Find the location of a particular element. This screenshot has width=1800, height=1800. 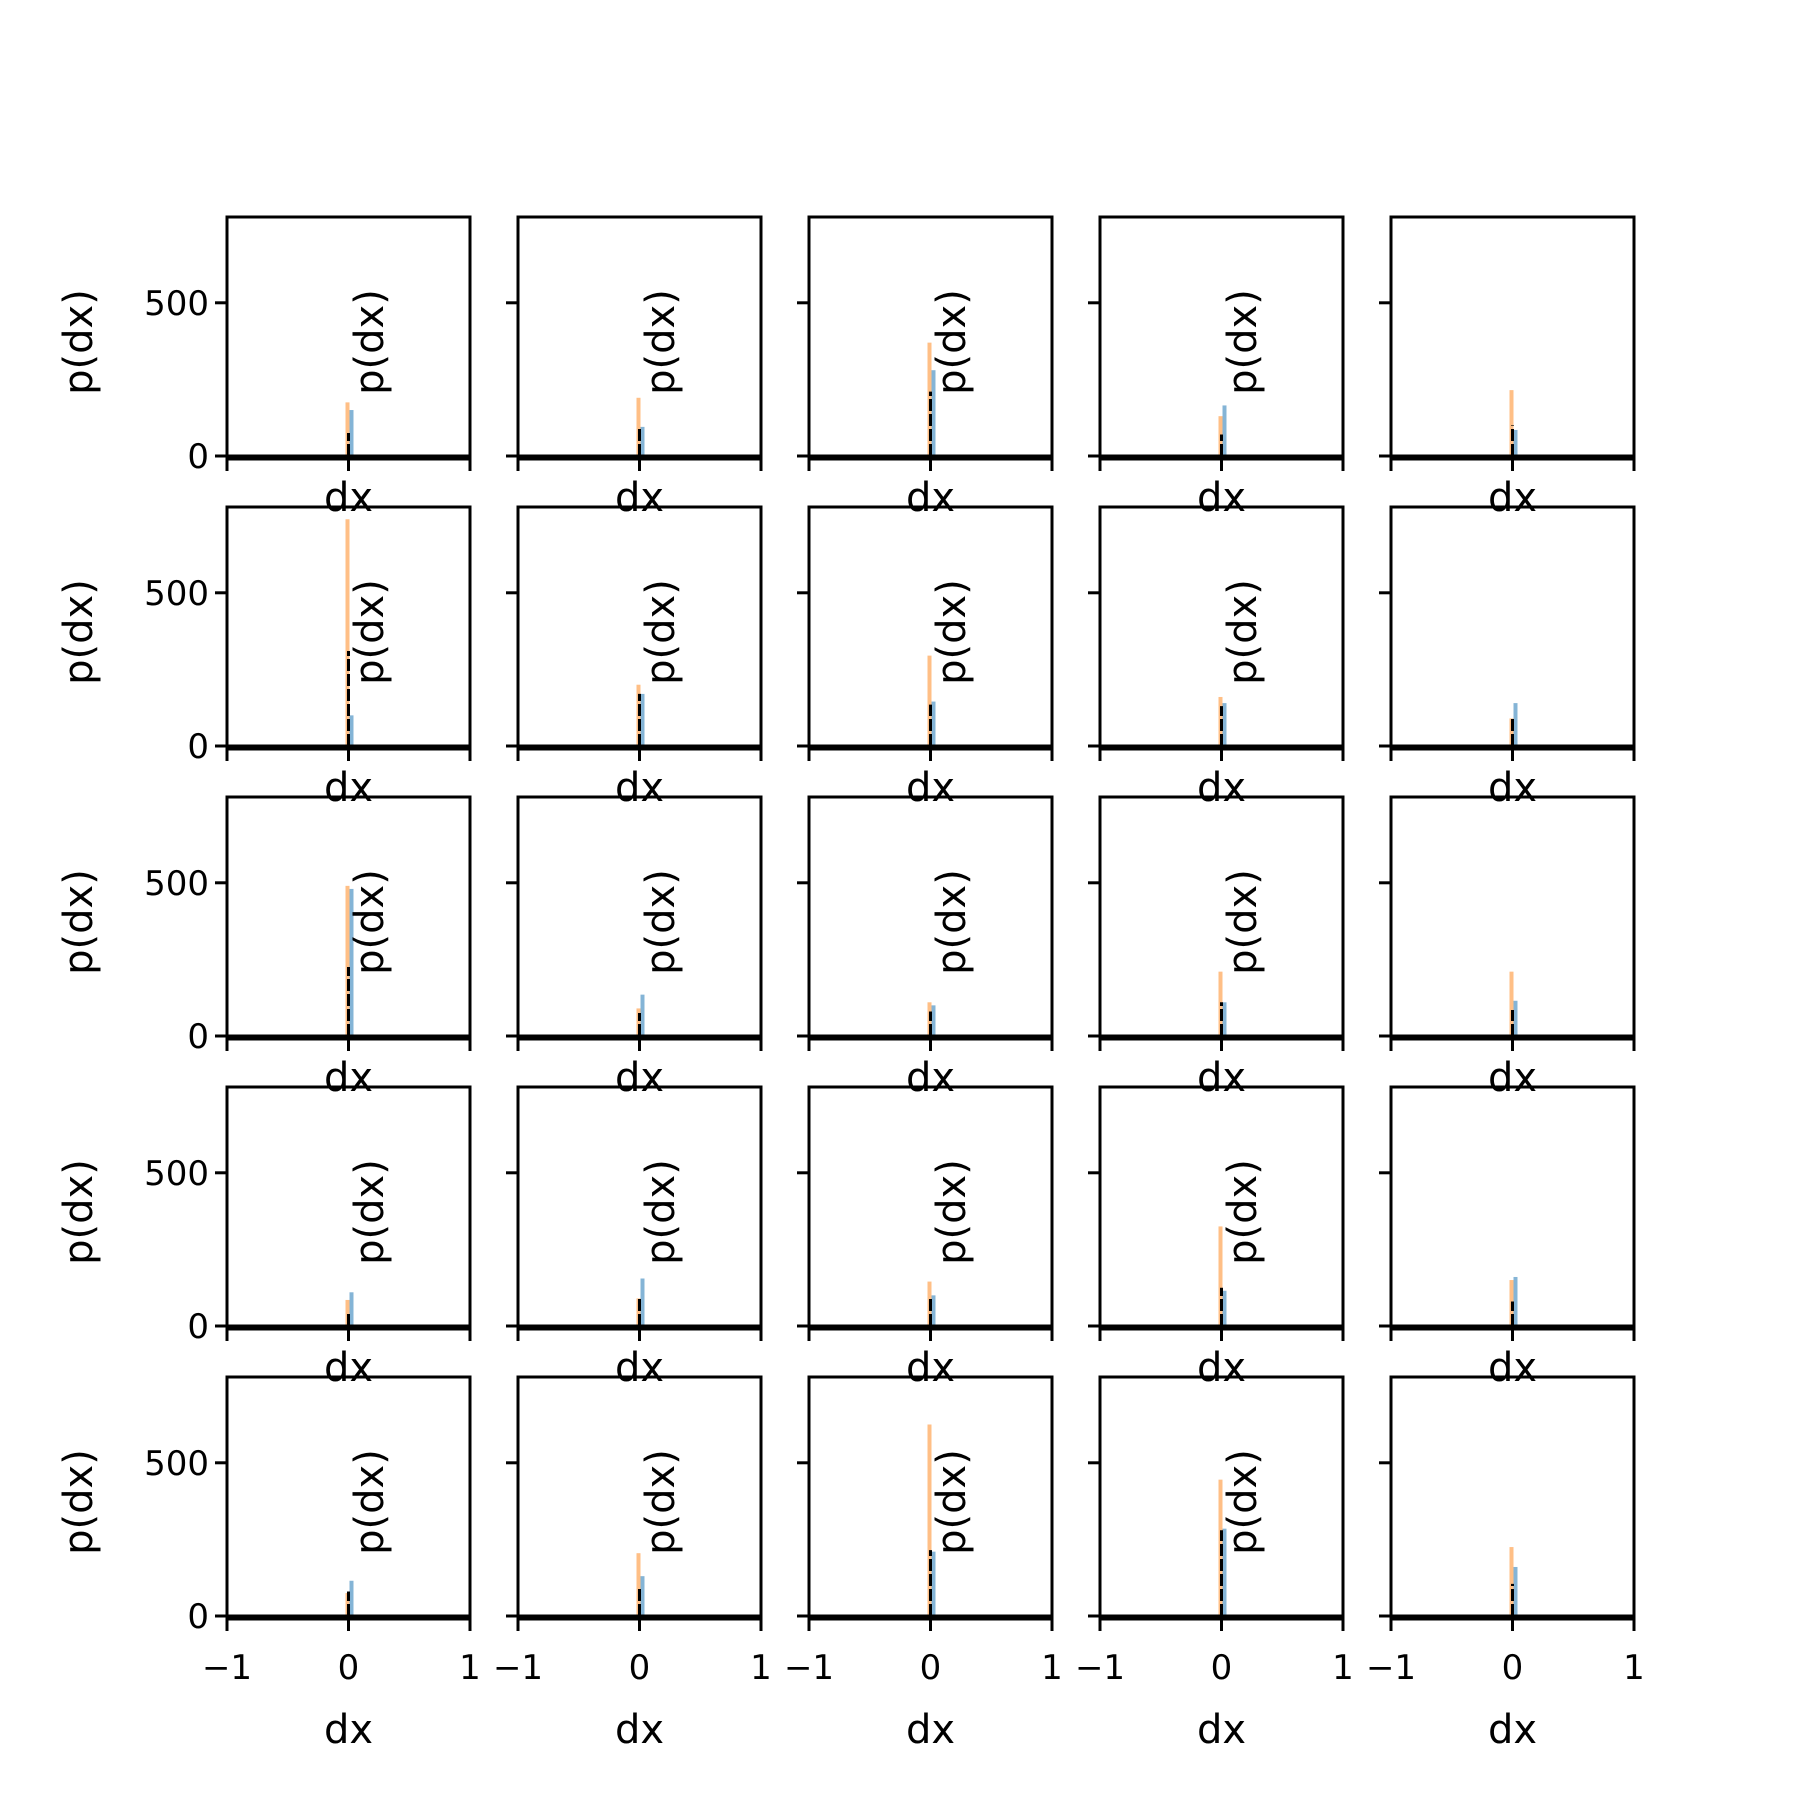

subplot-panel: p(dx) 0 500 −1 0 1 dx is located at coordinates (268, 1564).